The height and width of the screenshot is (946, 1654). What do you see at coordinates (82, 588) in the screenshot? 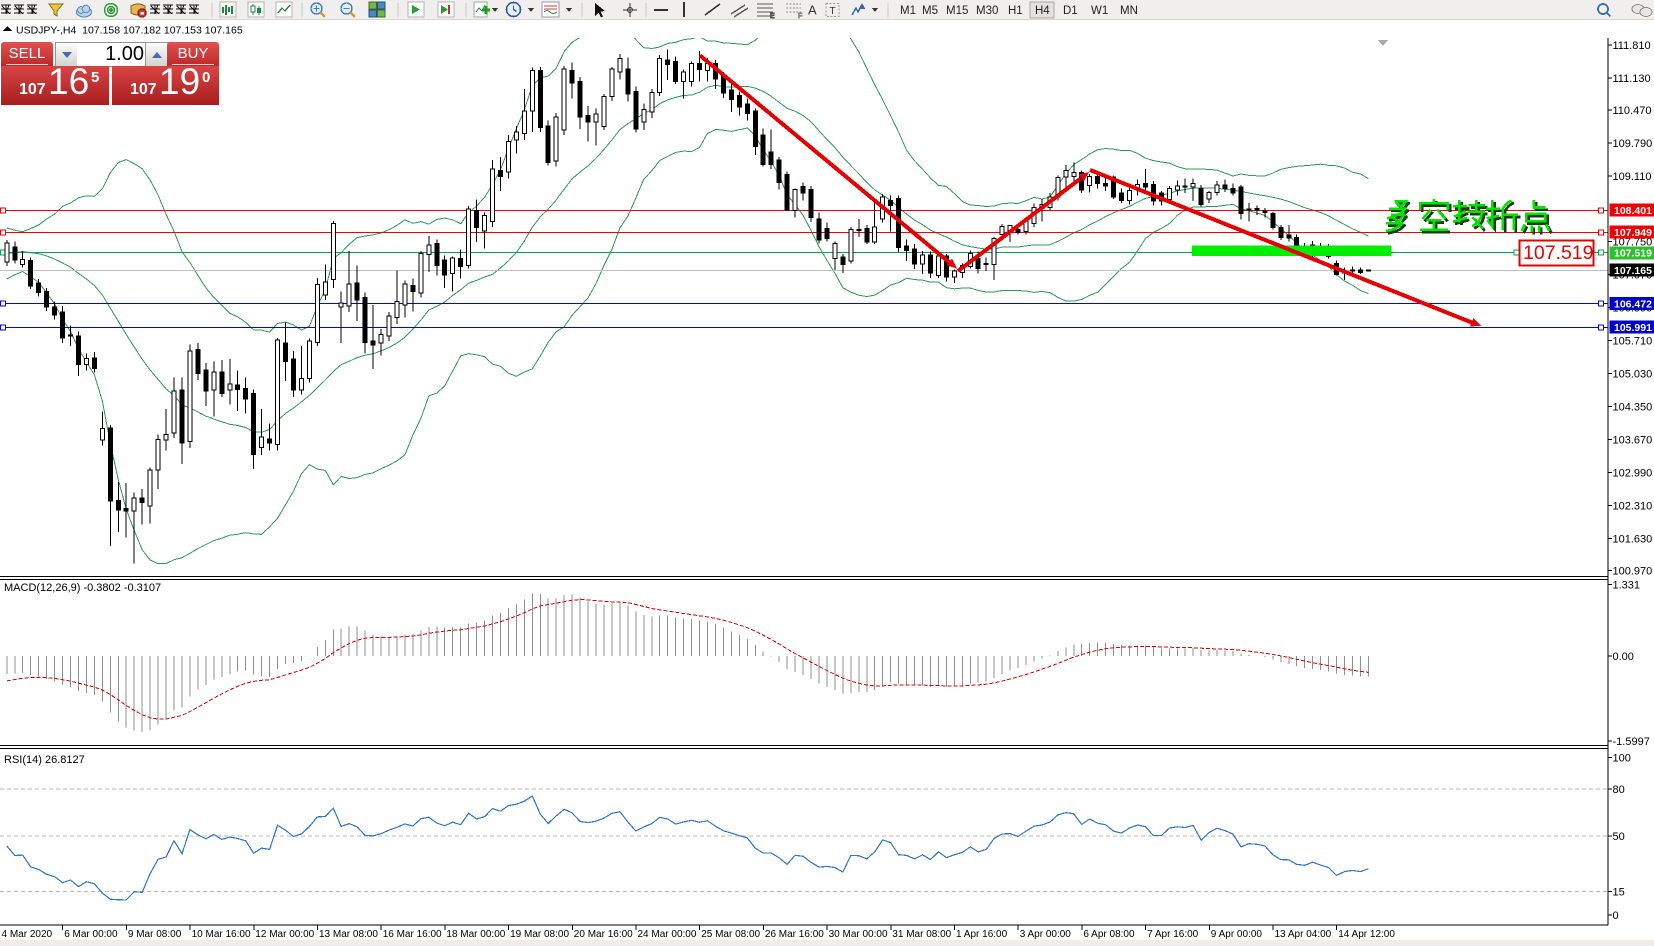
I see `svg-text: MACD(12,26,9) -0.3802 -0.3107` at bounding box center [82, 588].